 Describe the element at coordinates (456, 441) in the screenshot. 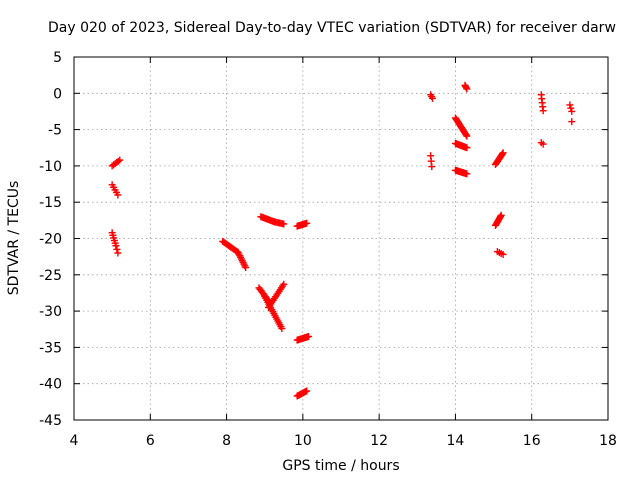

I see `x-tick-label: 14` at that location.